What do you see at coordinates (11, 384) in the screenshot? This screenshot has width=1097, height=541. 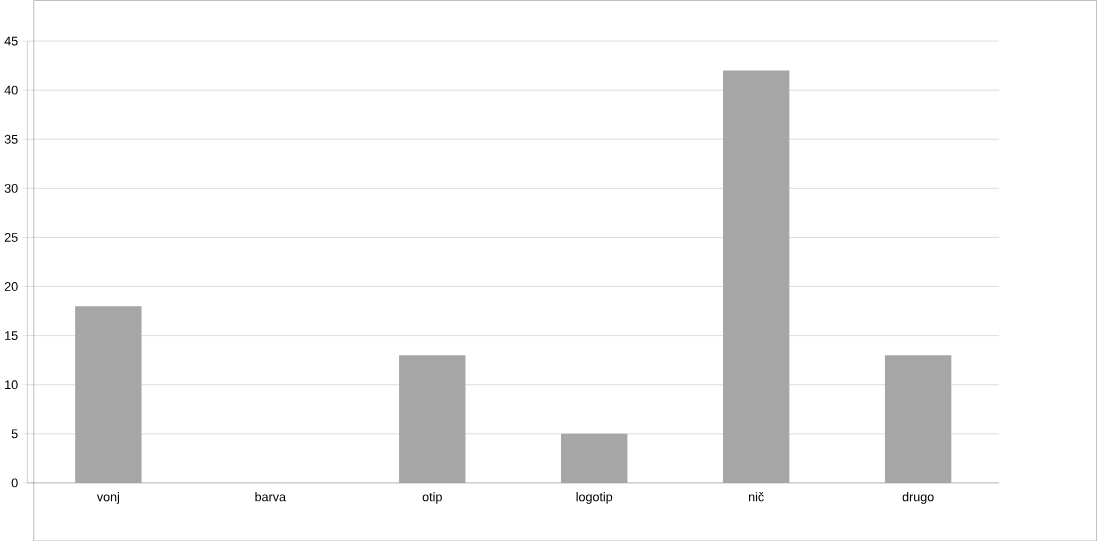 I see `y-tick-label: 10` at bounding box center [11, 384].